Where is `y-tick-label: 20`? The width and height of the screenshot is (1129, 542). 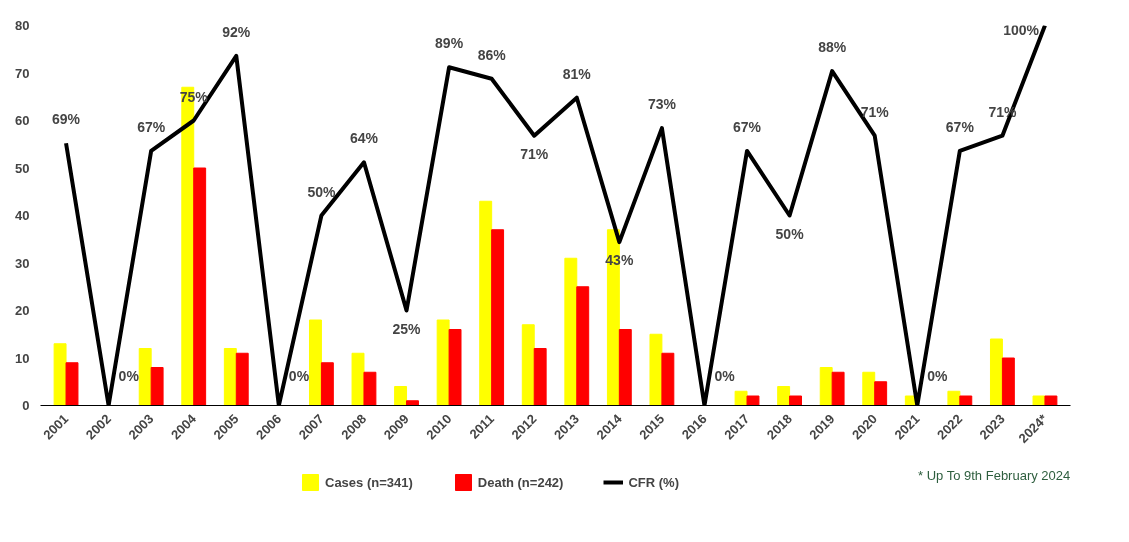 y-tick-label: 20 is located at coordinates (22, 310).